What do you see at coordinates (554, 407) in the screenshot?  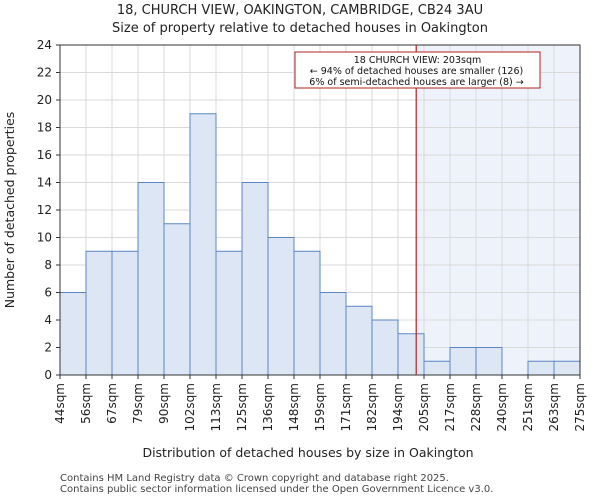 I see `x-tick-label: 263sqm` at bounding box center [554, 407].